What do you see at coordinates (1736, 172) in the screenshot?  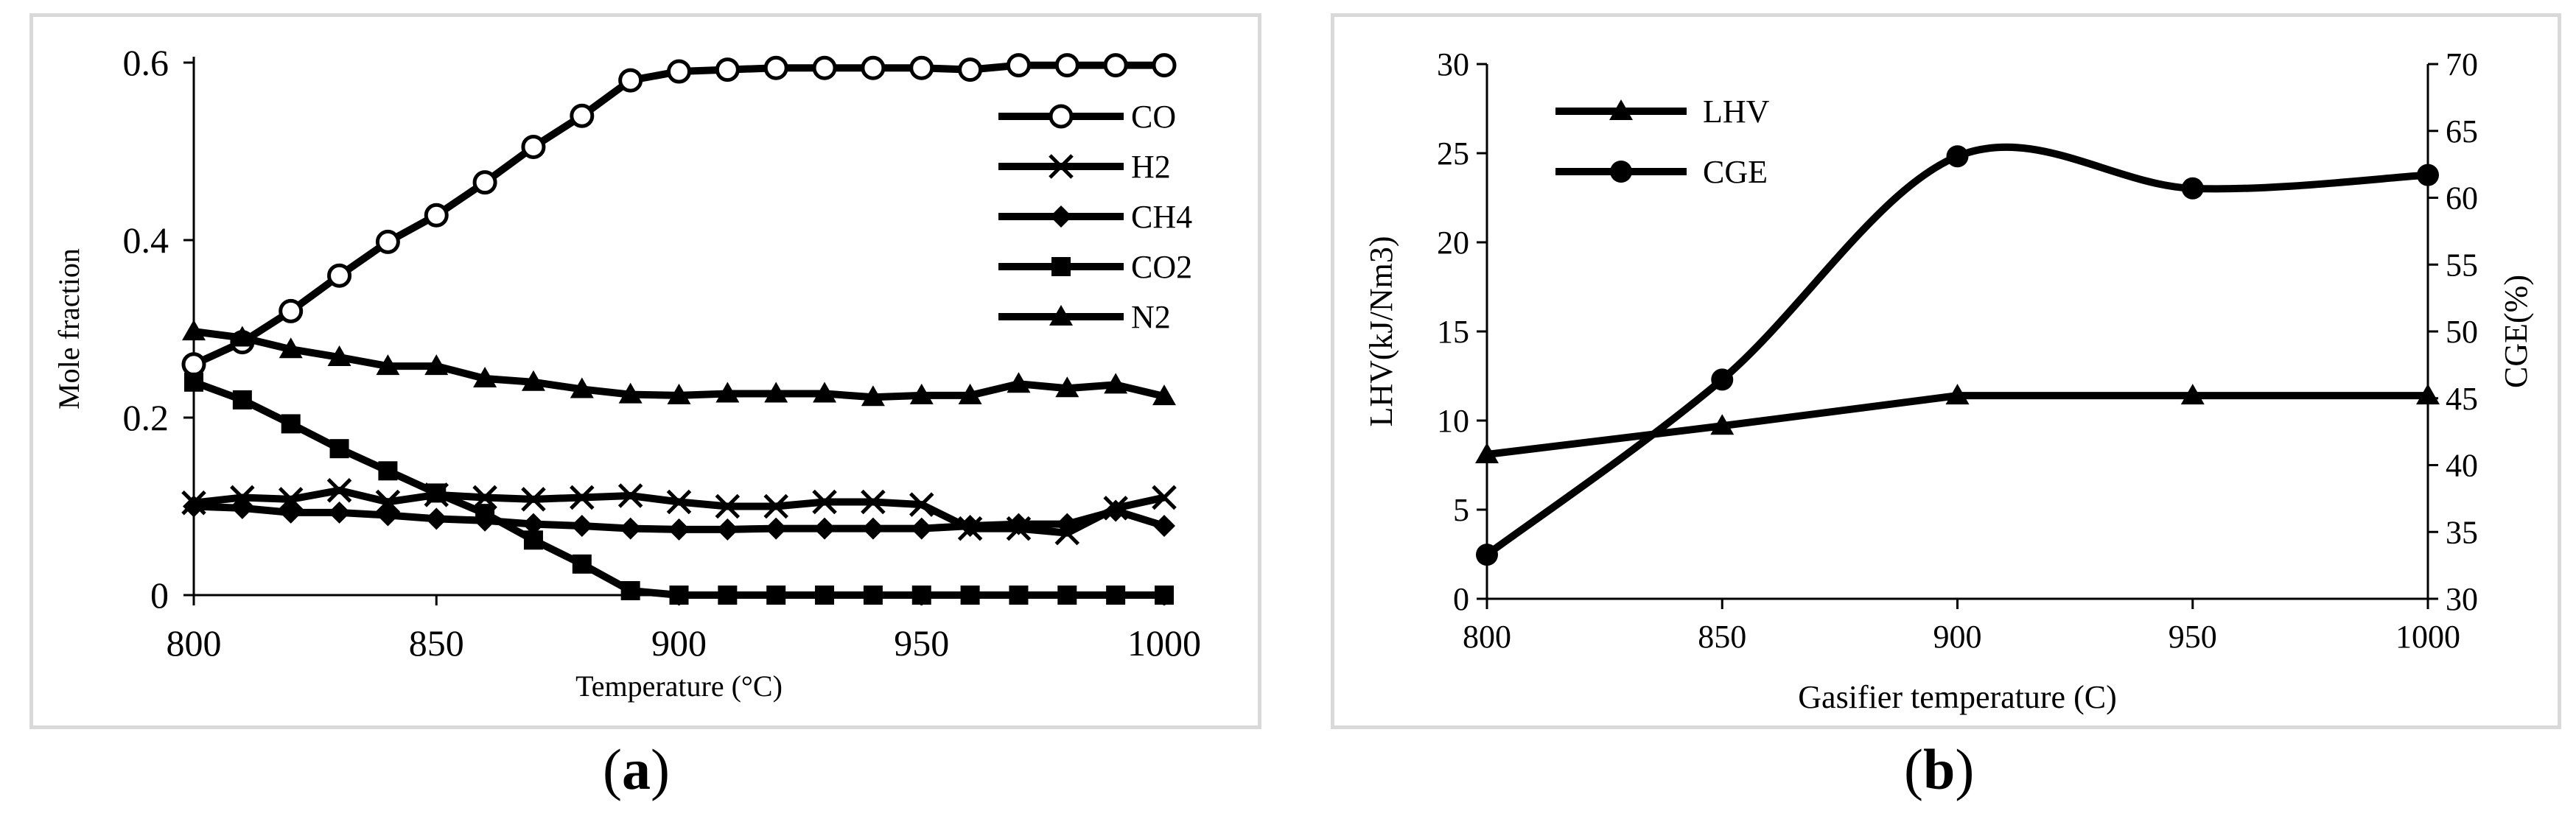 I see `legend-label-cge: CGE` at bounding box center [1736, 172].